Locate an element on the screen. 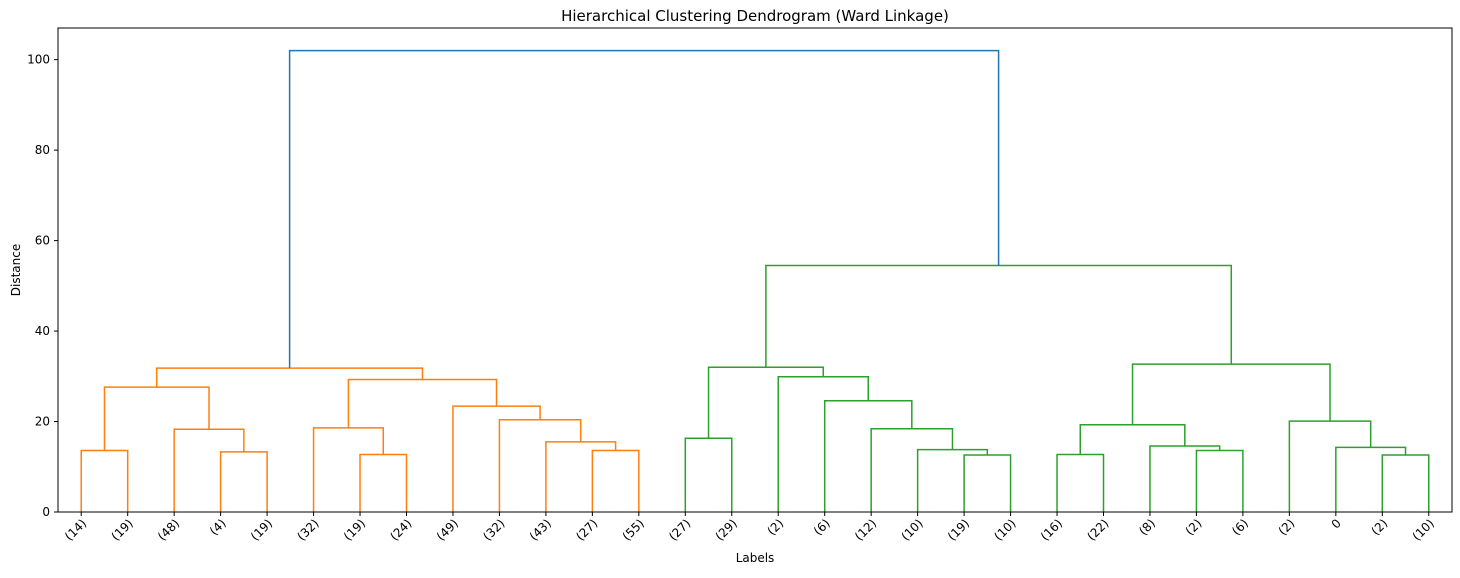 The height and width of the screenshot is (578, 1460). x-tick-label: (22) is located at coordinates (1097, 529).